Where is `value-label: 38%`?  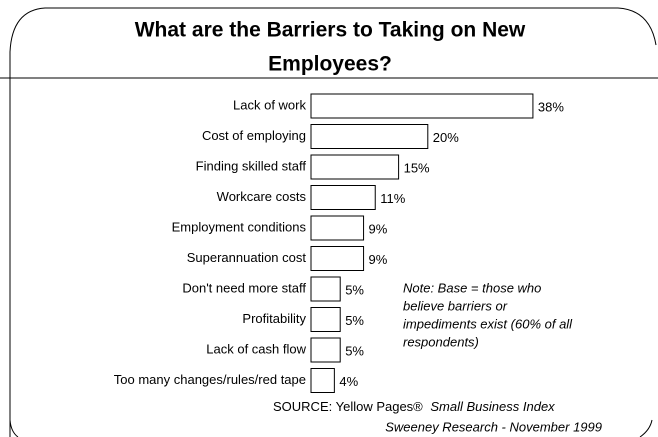
value-label: 38% is located at coordinates (551, 106).